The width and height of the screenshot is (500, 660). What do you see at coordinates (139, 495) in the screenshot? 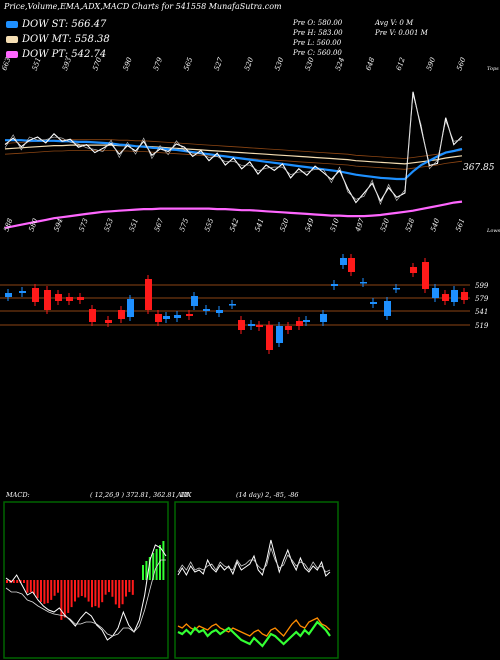
I see `macd-params: ( 12,26,9 ) 372.81, 362.81, 10` at bounding box center [139, 495].